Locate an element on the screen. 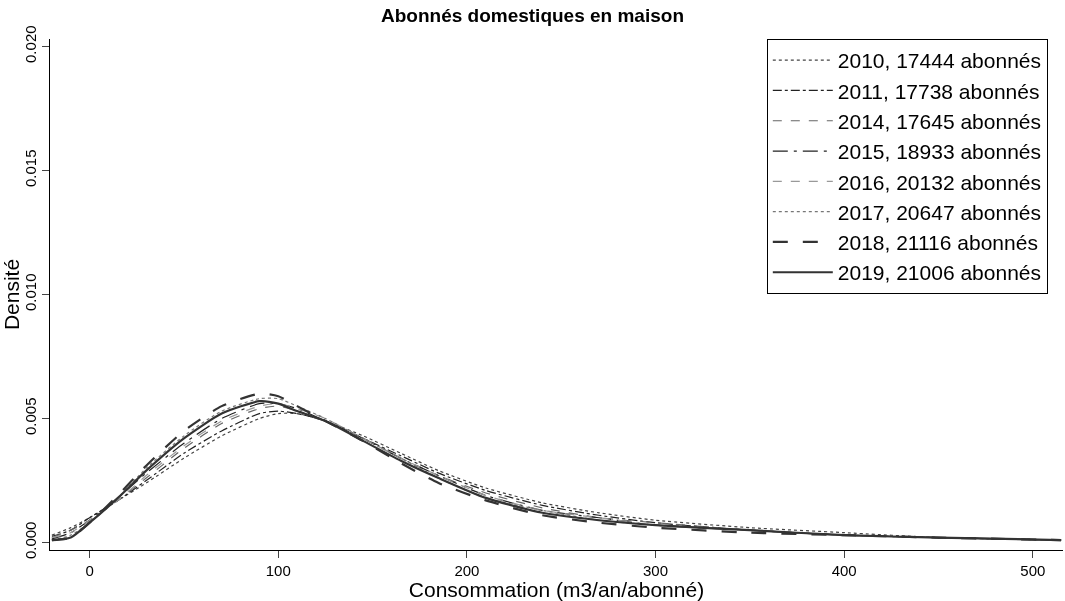  x-tick-label: 300 is located at coordinates (656, 570).